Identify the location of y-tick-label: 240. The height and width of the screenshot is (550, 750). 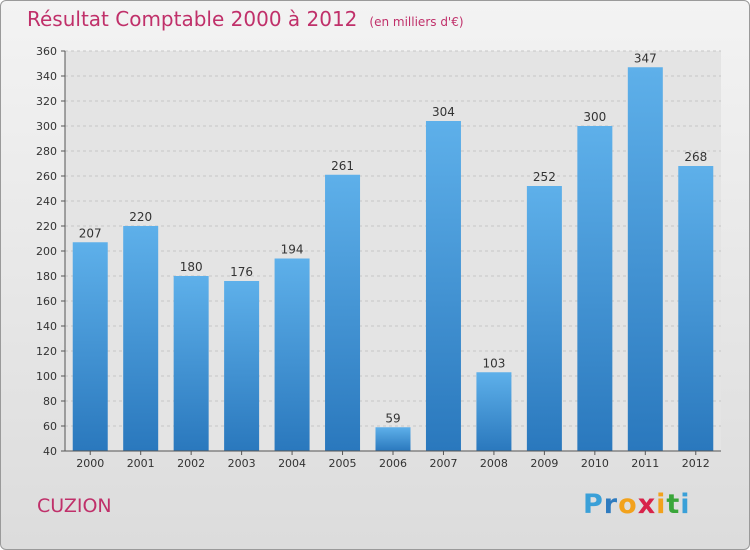
(46, 201).